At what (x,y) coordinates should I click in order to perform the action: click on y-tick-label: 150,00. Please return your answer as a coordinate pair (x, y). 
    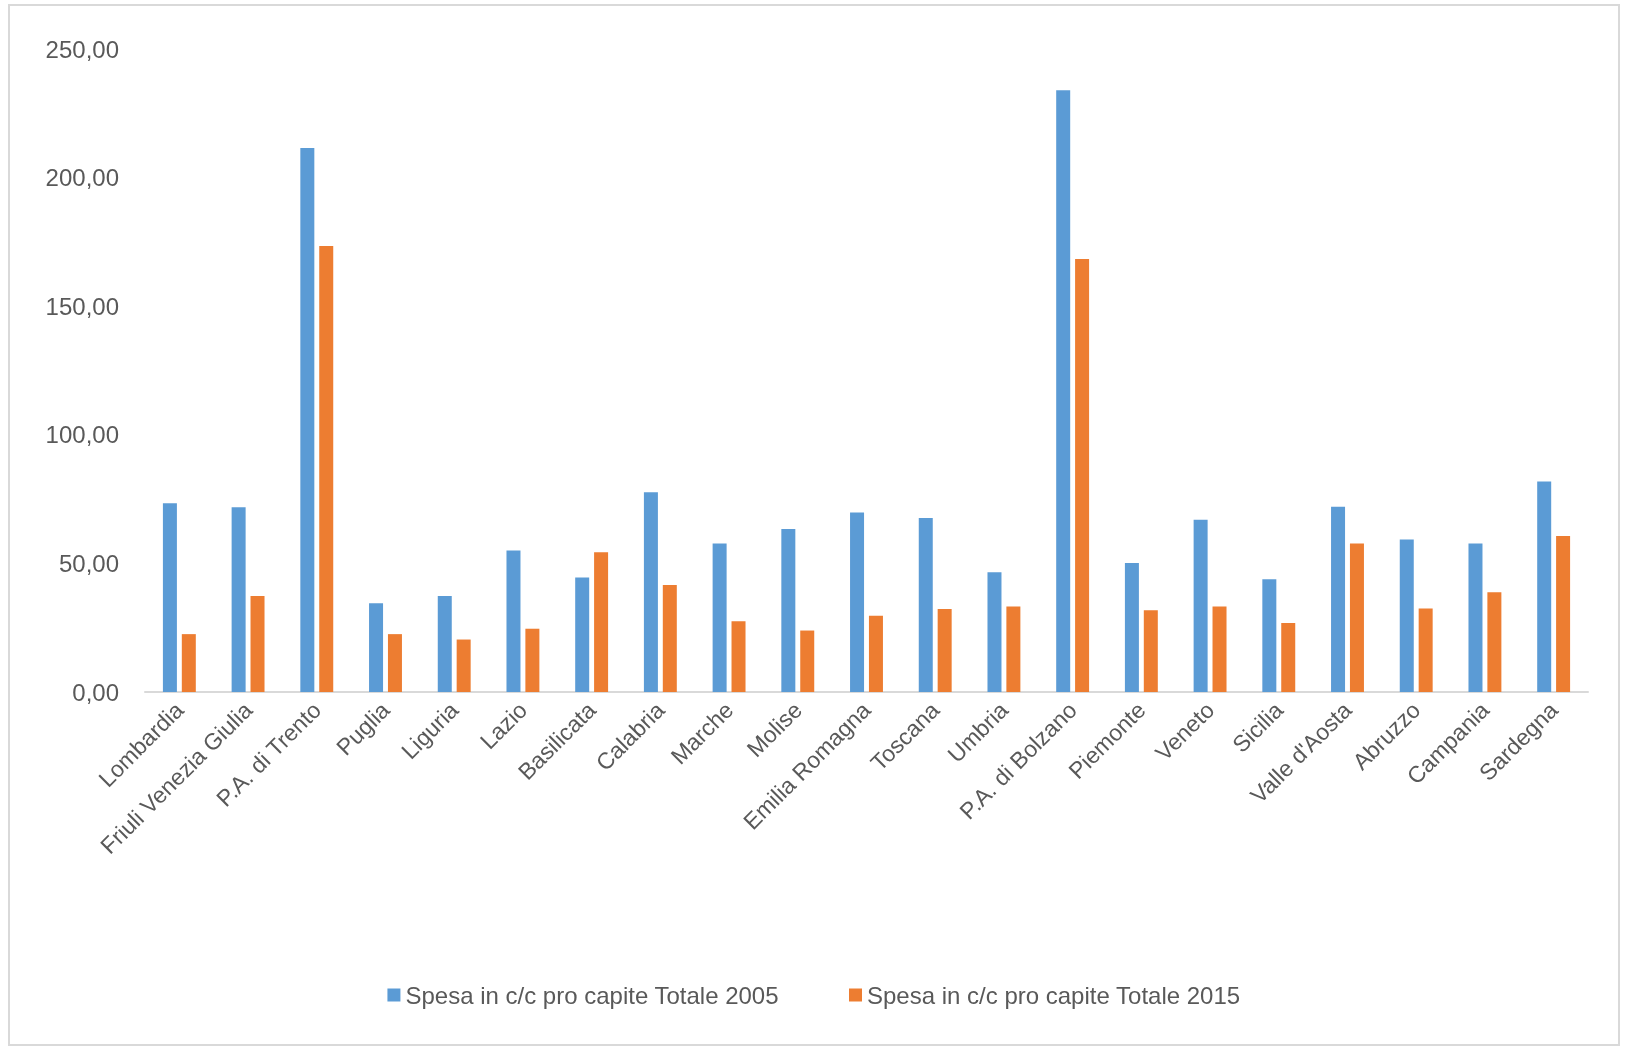
    Looking at the image, I should click on (82, 306).